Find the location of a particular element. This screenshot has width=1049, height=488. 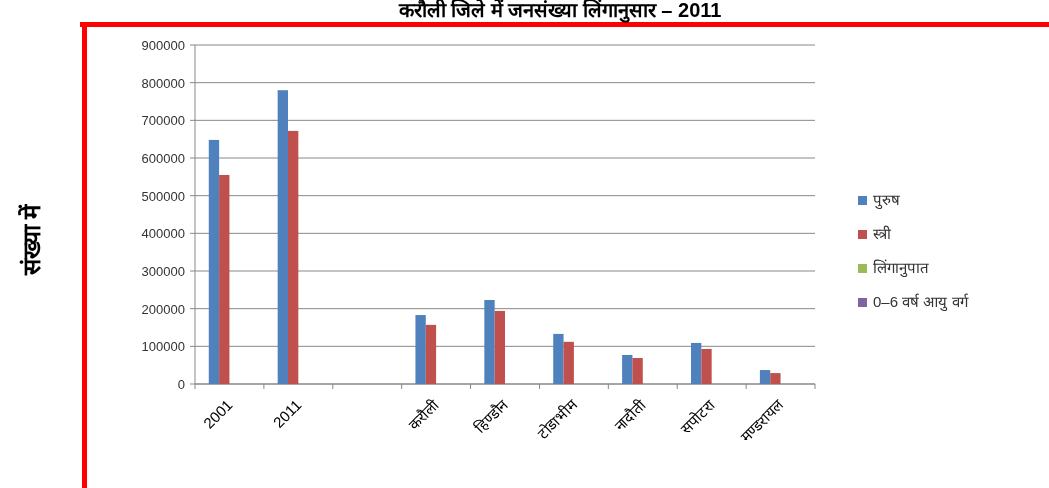

y-tick-label: 0 is located at coordinates (181, 384).